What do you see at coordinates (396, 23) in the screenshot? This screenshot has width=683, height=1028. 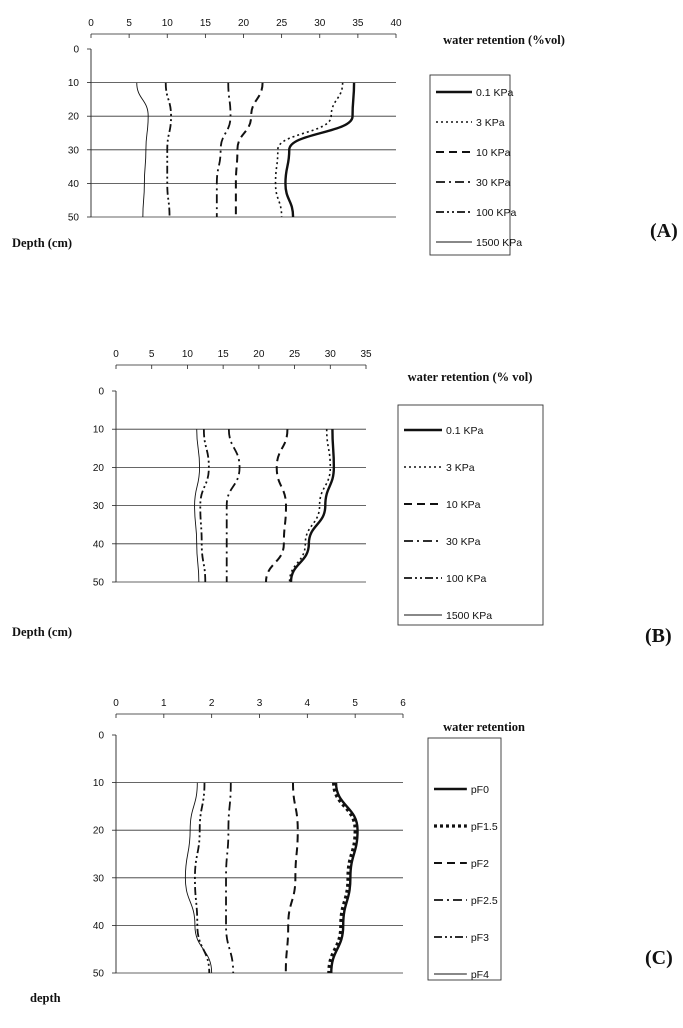 I see `x-tick-label: 40` at bounding box center [396, 23].